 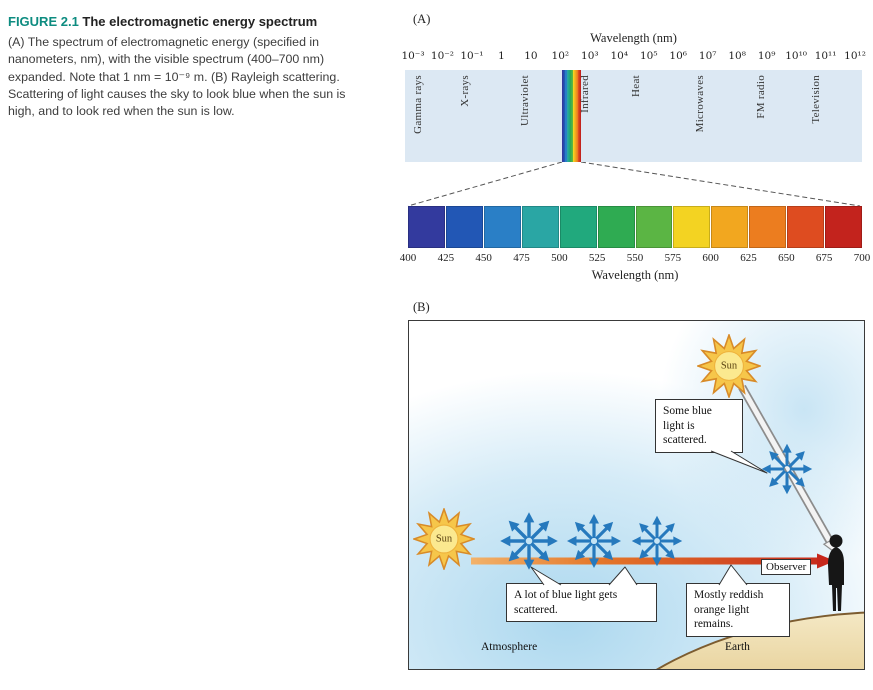 I want to click on band-label: FM radio, so click(x=761, y=97).